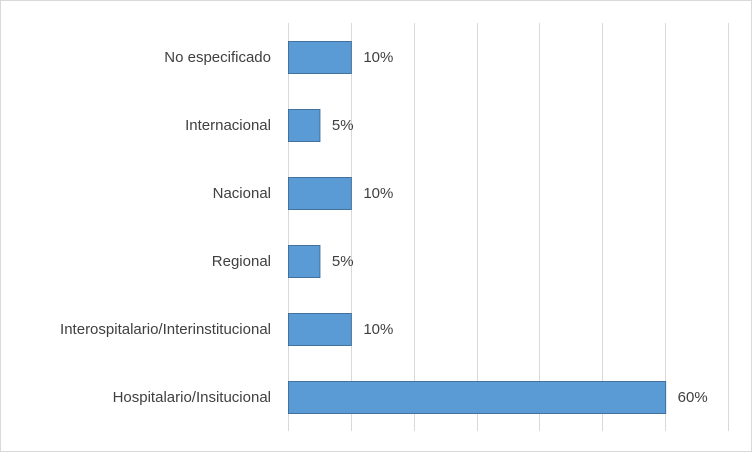  I want to click on category-label: Internacional, so click(228, 125).